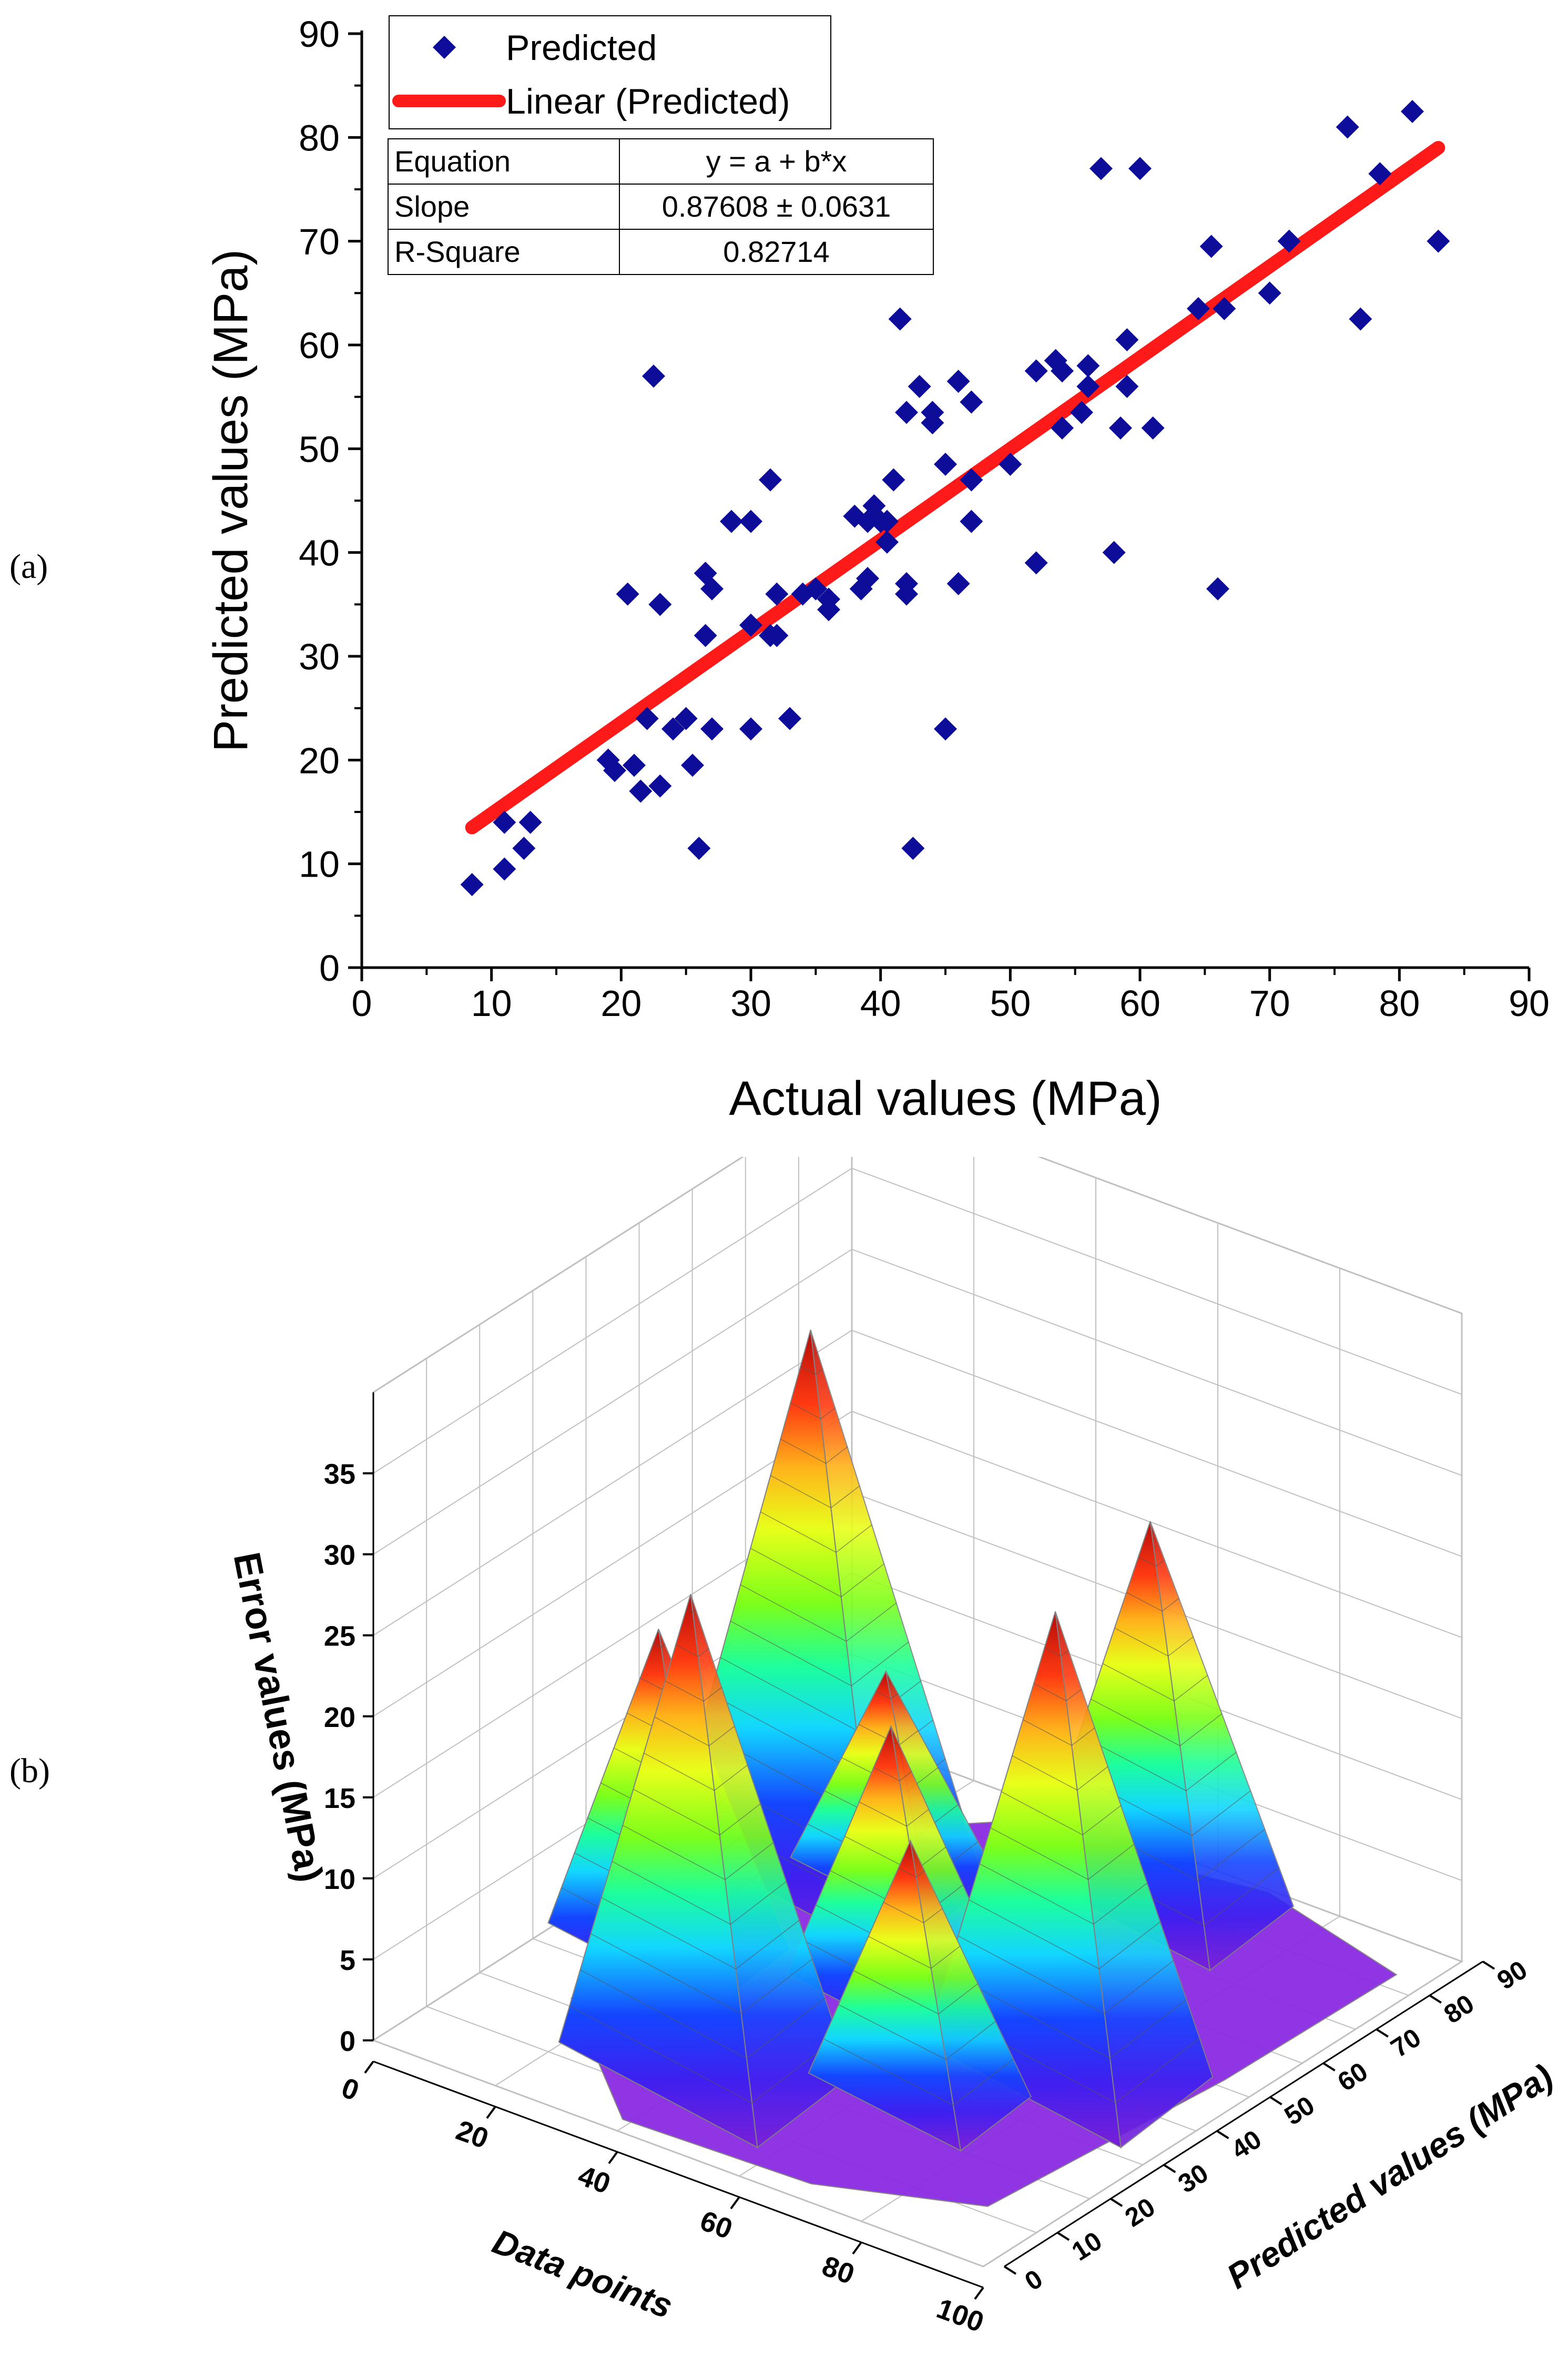 The image size is (1568, 2368). What do you see at coordinates (231, 500) in the screenshot?
I see `y-axis-title: Predicted values (MPa)` at bounding box center [231, 500].